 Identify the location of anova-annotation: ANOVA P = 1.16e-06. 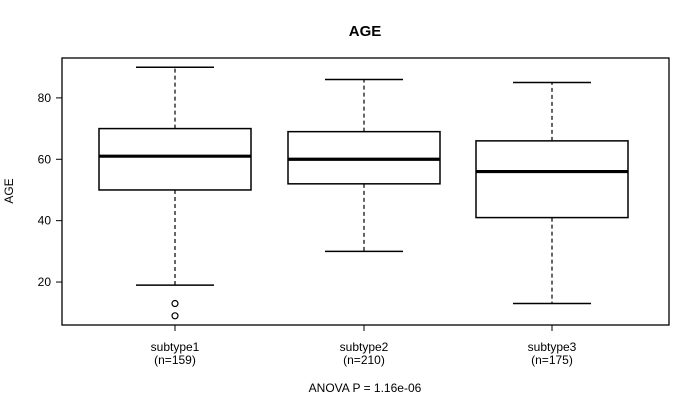
(365, 388).